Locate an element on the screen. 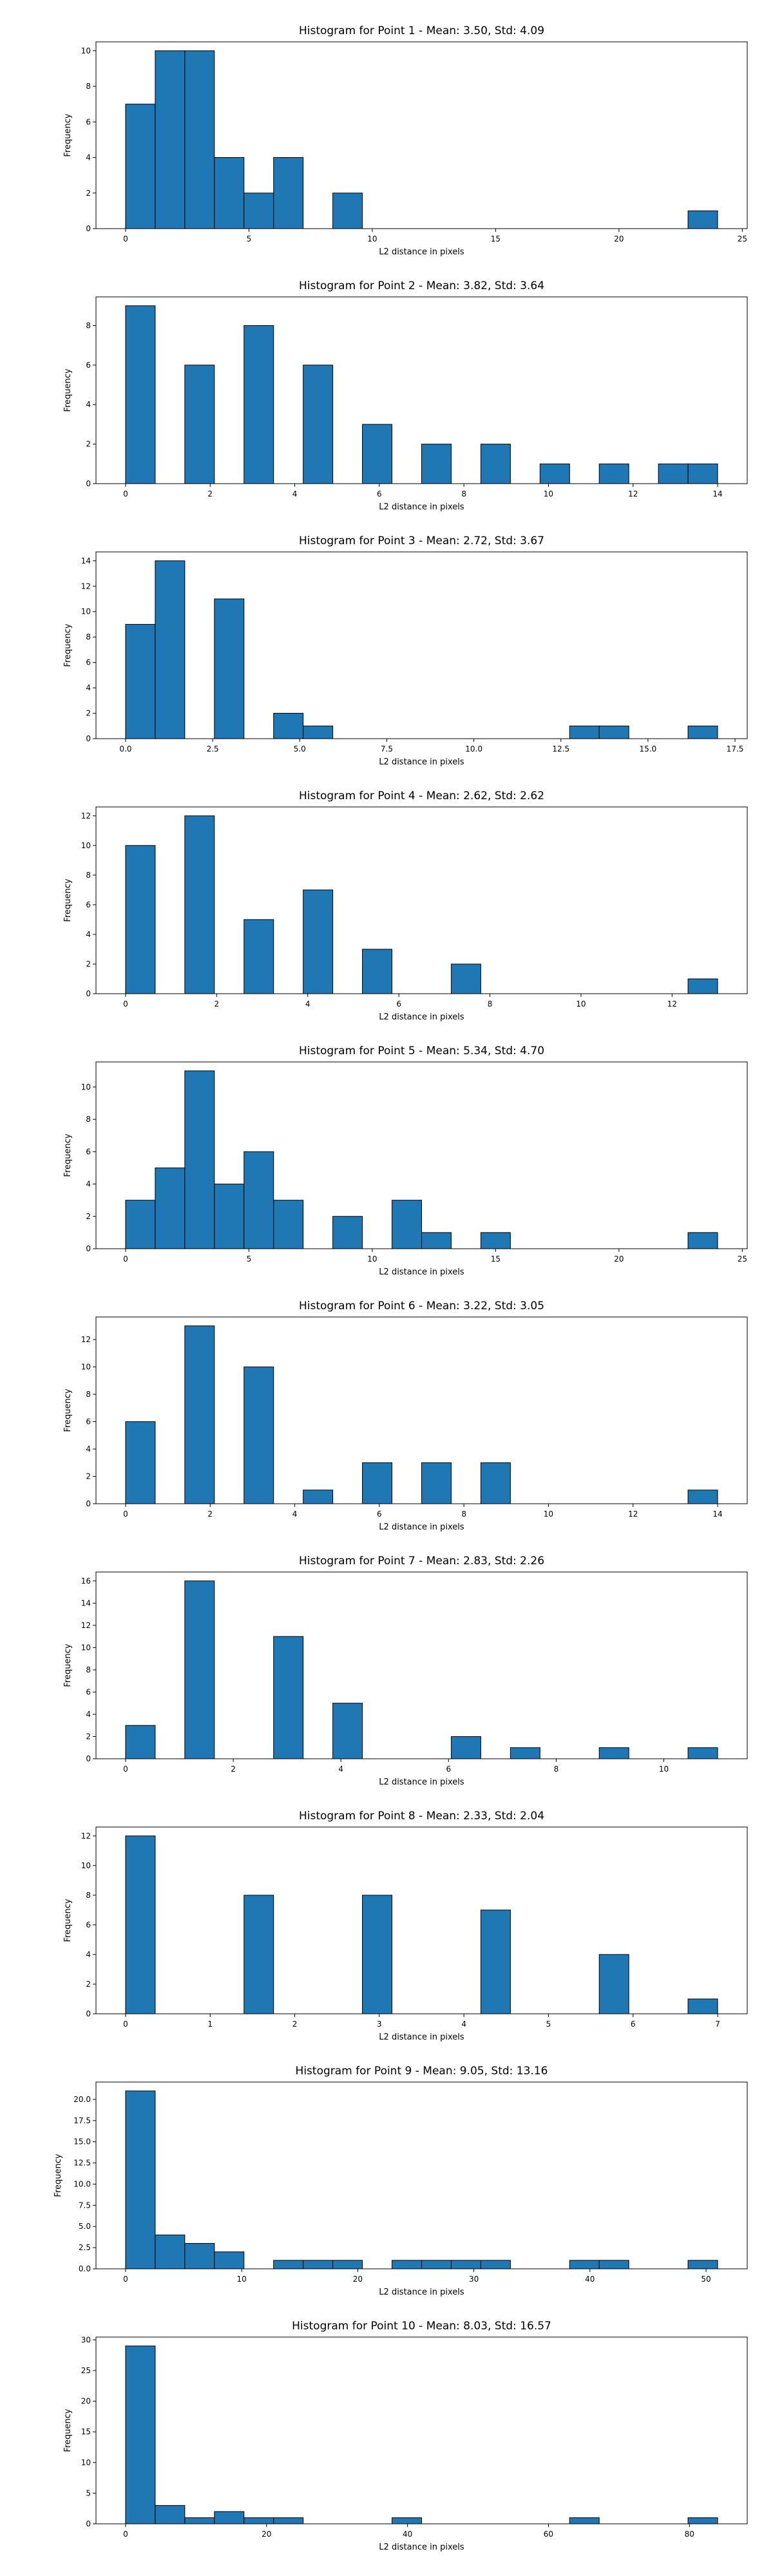 This screenshot has width=773, height=2576. x-tick-label: 3 is located at coordinates (380, 2024).